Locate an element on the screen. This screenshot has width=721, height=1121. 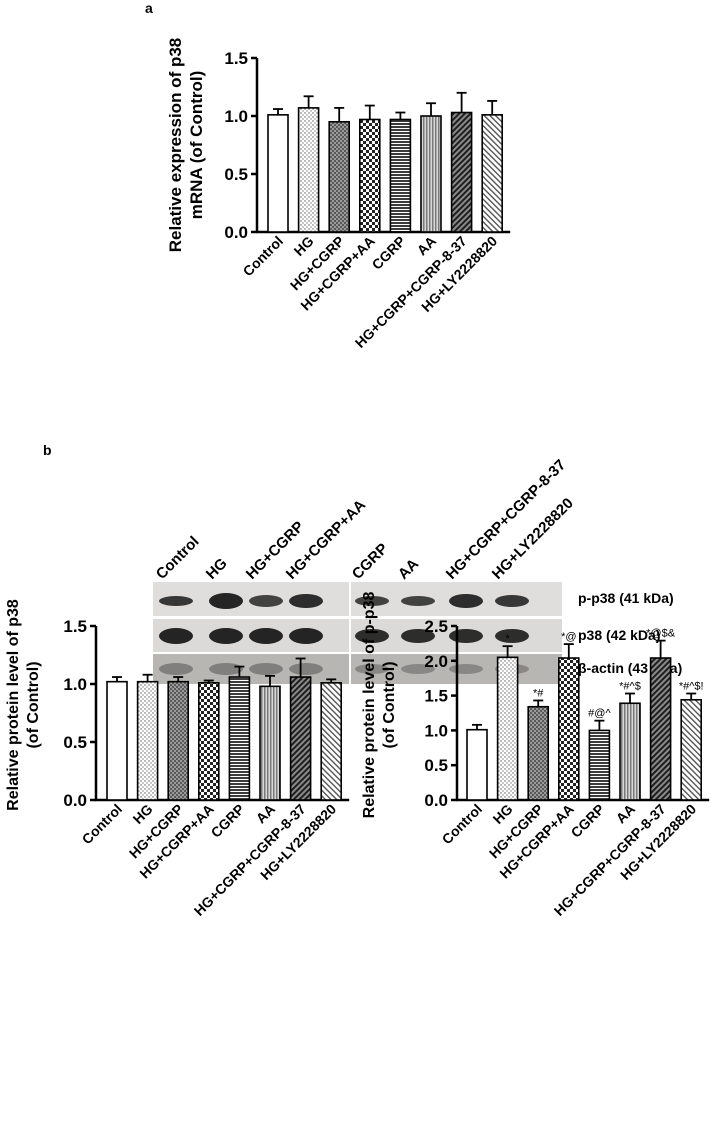
blot-lane-label-aa: AA is located at coordinates (408, 568).